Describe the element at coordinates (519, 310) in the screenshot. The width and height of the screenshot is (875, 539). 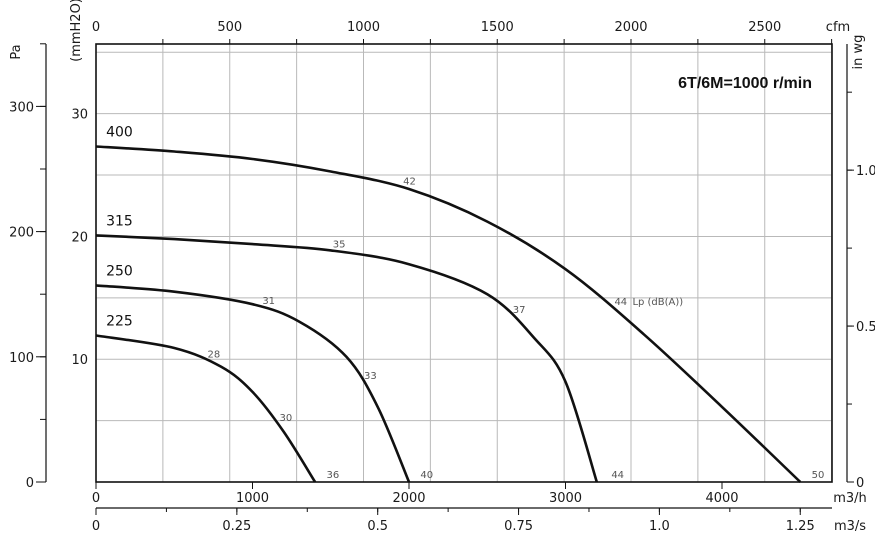
I see `noise-level-label: 37` at that location.